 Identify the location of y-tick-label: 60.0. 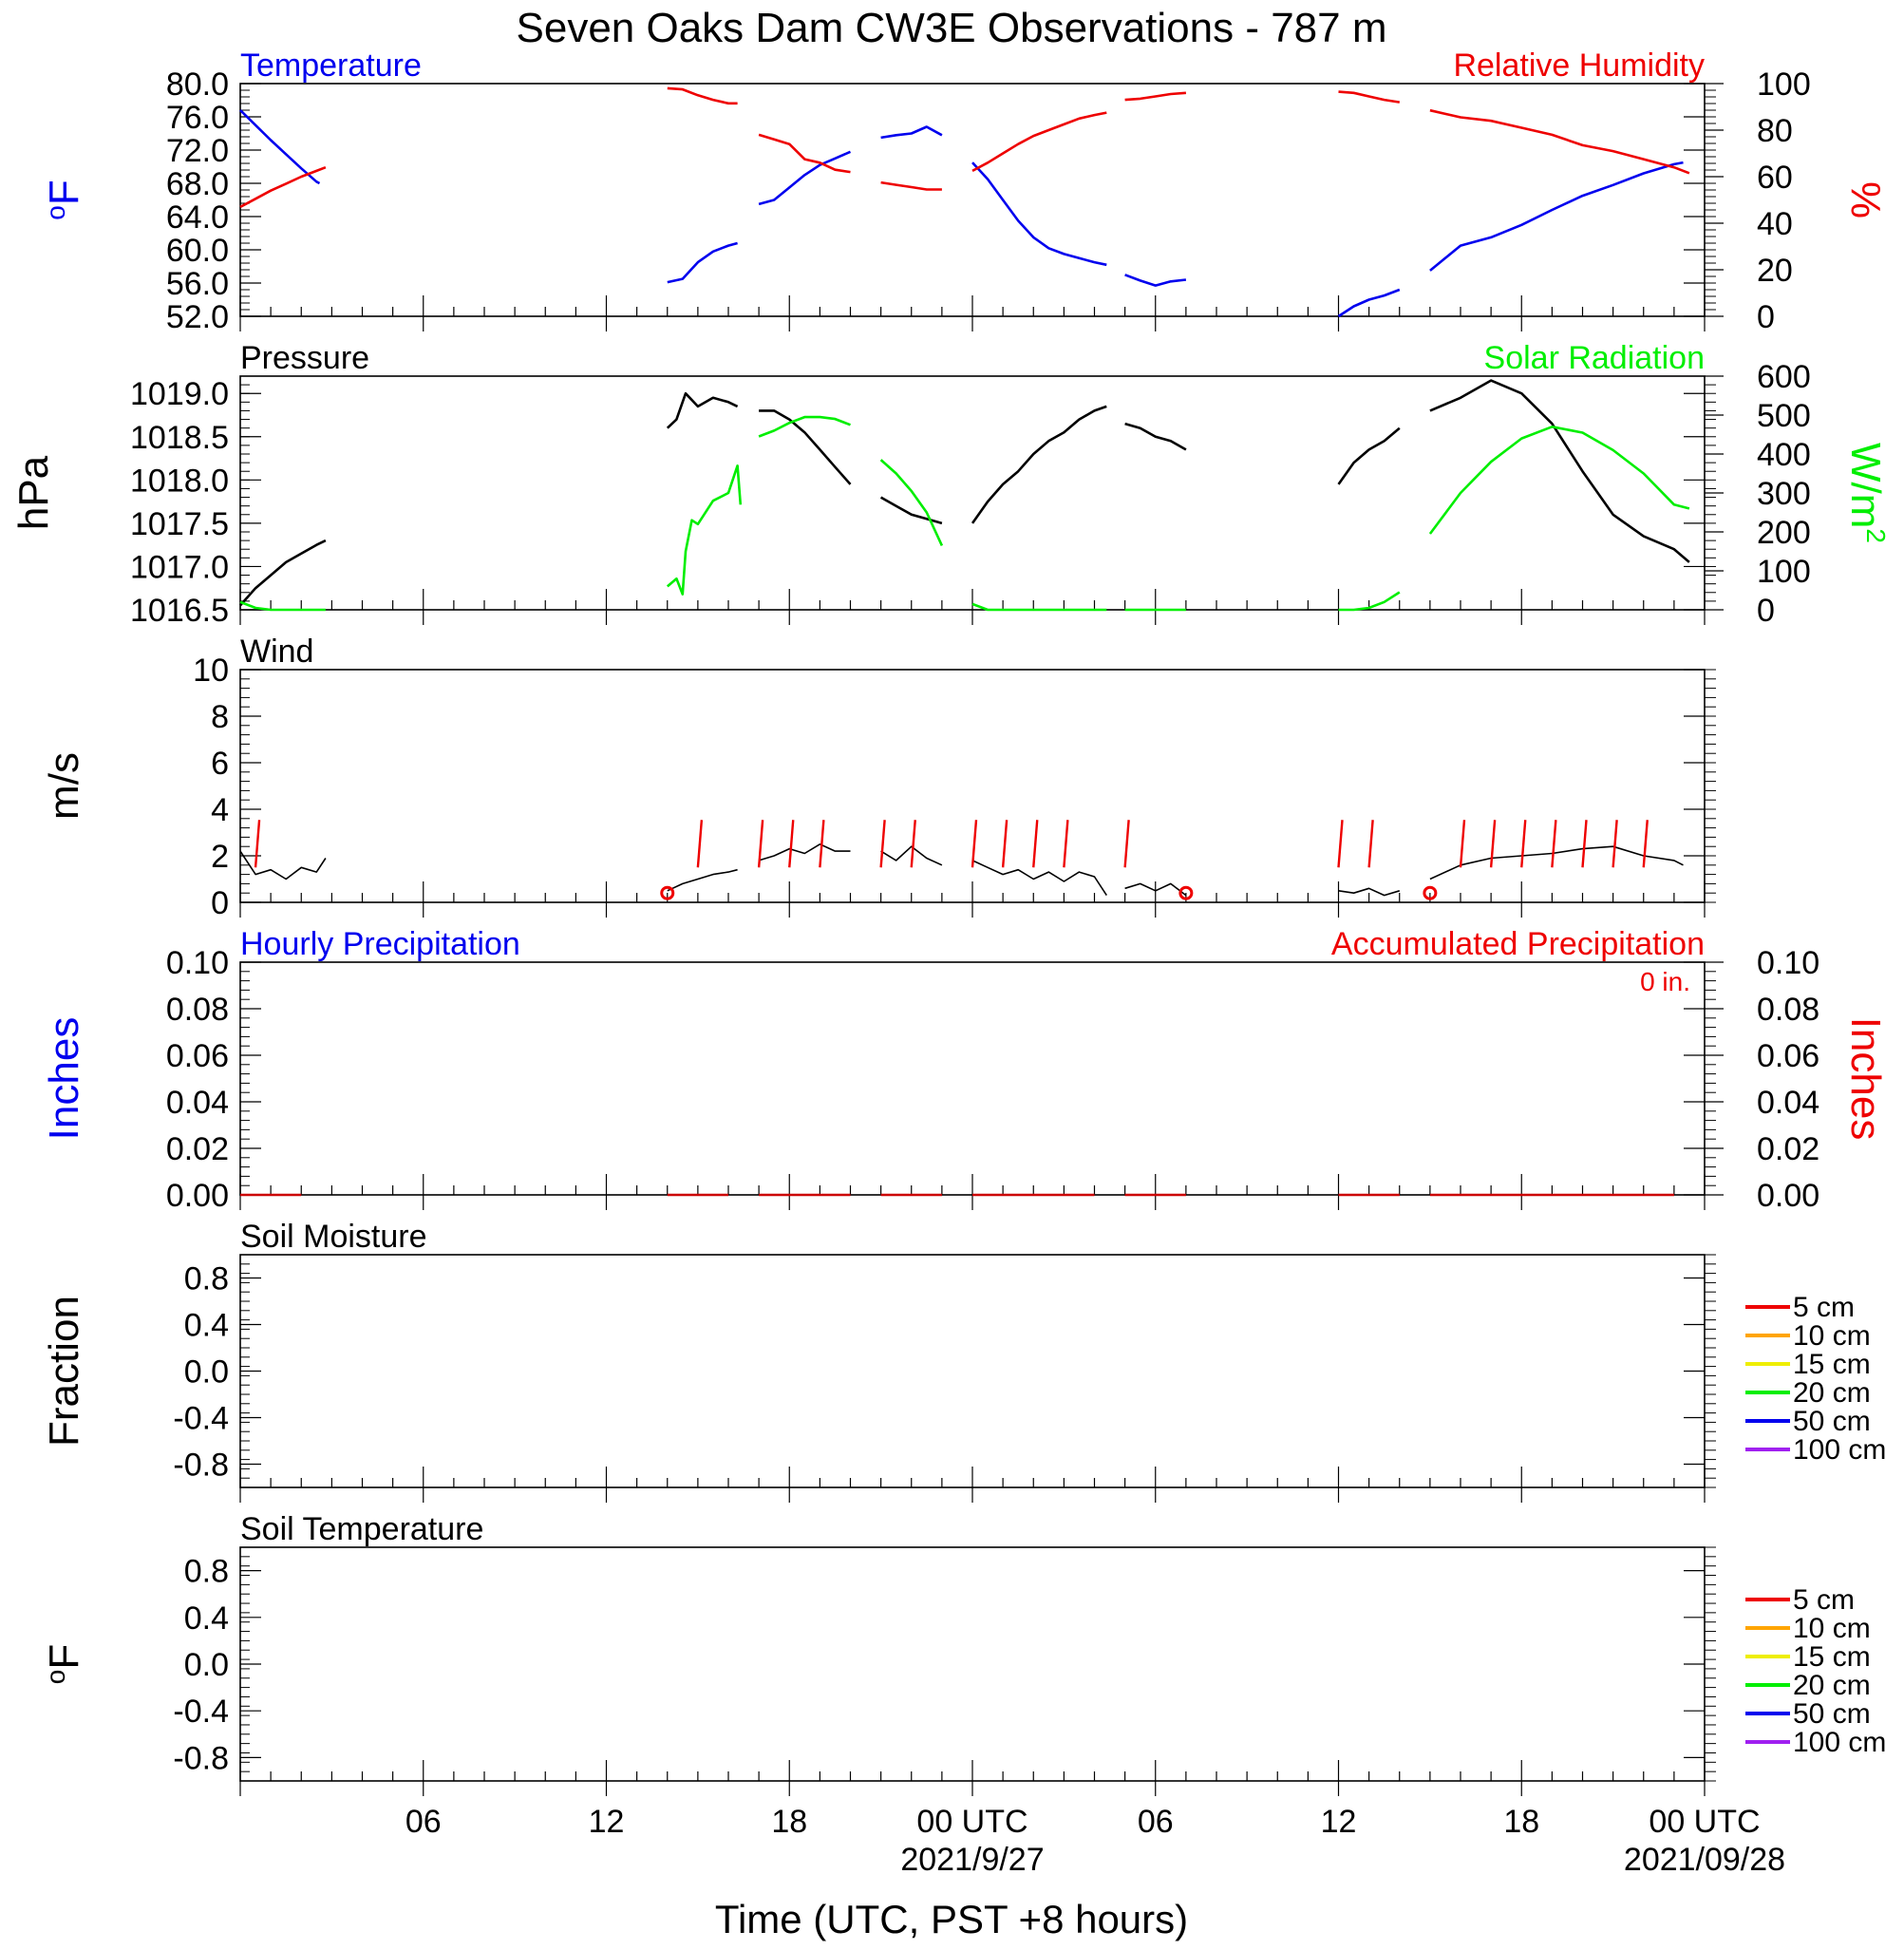
(198, 251).